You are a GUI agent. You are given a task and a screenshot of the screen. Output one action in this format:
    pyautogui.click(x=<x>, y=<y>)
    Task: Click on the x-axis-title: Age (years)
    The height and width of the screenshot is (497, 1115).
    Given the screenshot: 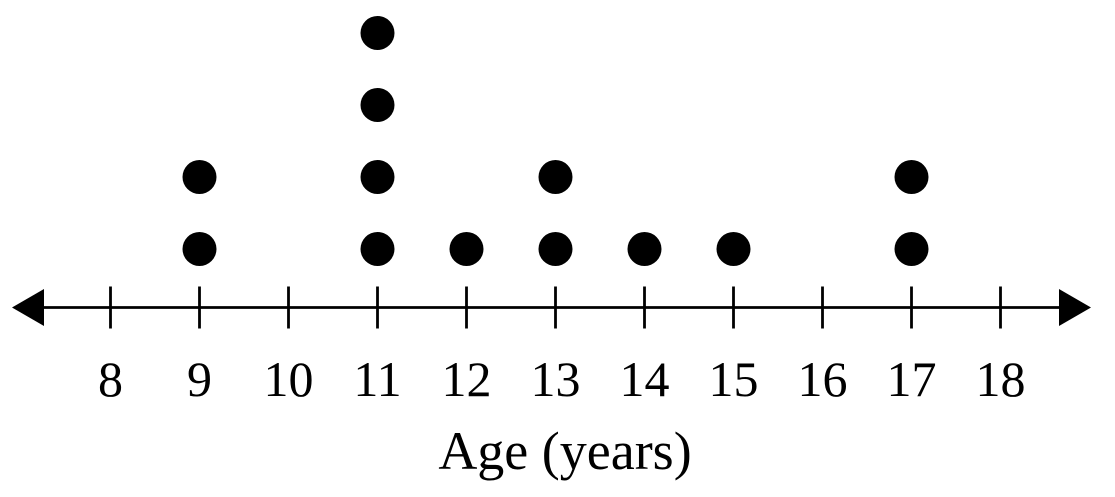 What is the action you would take?
    pyautogui.click(x=564, y=451)
    